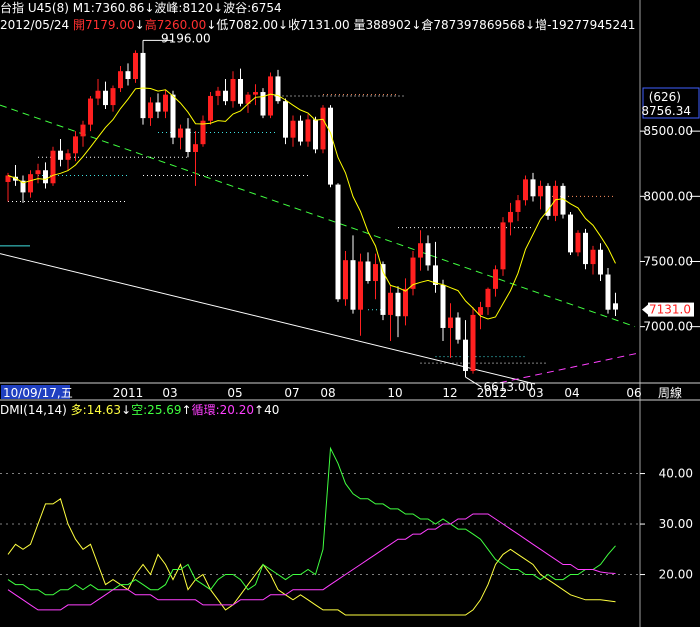  Describe the element at coordinates (186, 410) in the screenshot. I see `dmi-header-seg-4: ↑` at that location.